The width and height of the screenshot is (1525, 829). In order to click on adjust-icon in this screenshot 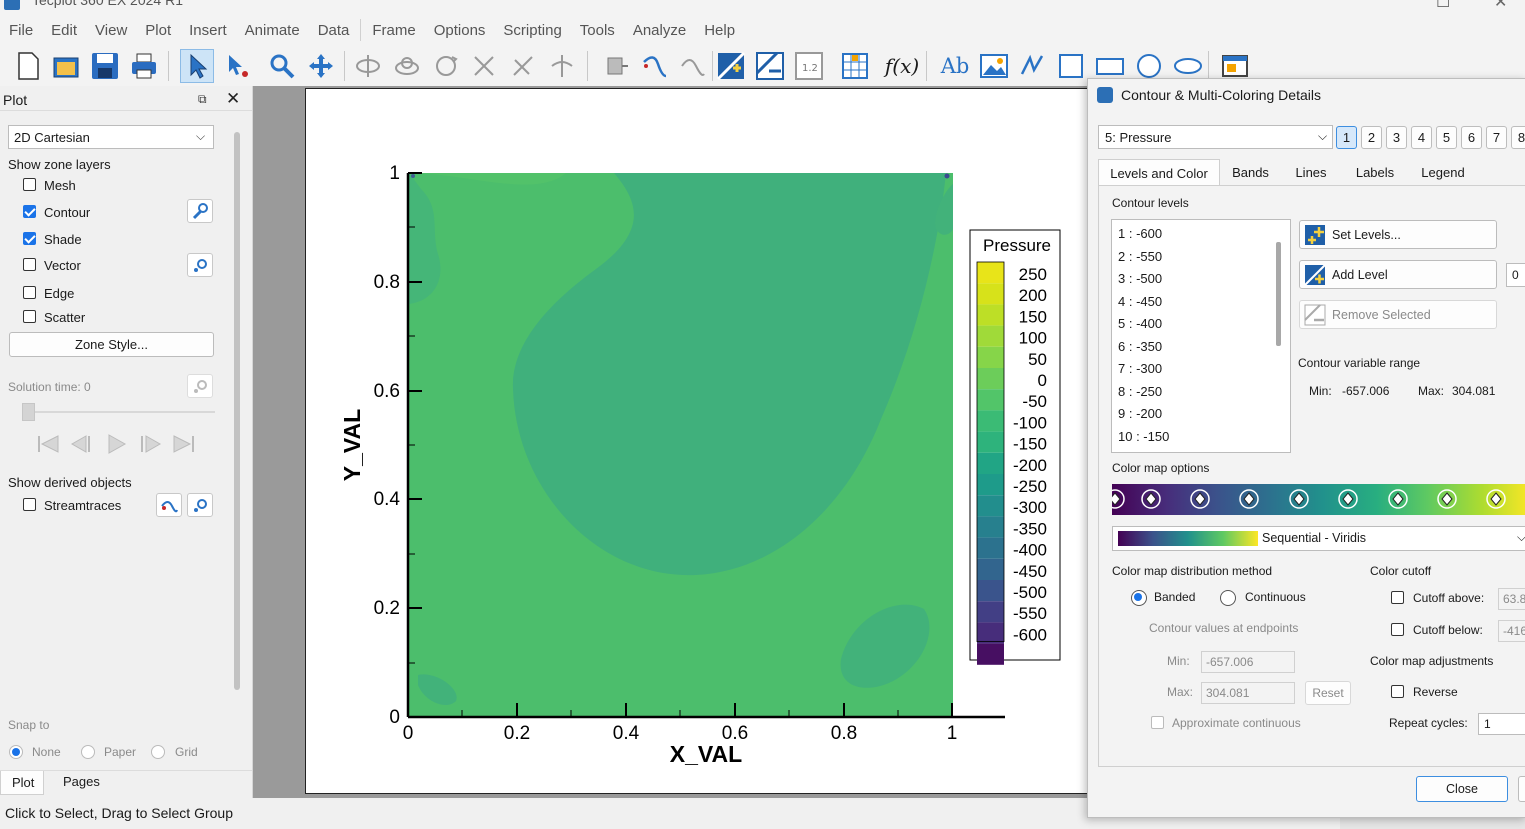, I will do `click(237, 66)`.